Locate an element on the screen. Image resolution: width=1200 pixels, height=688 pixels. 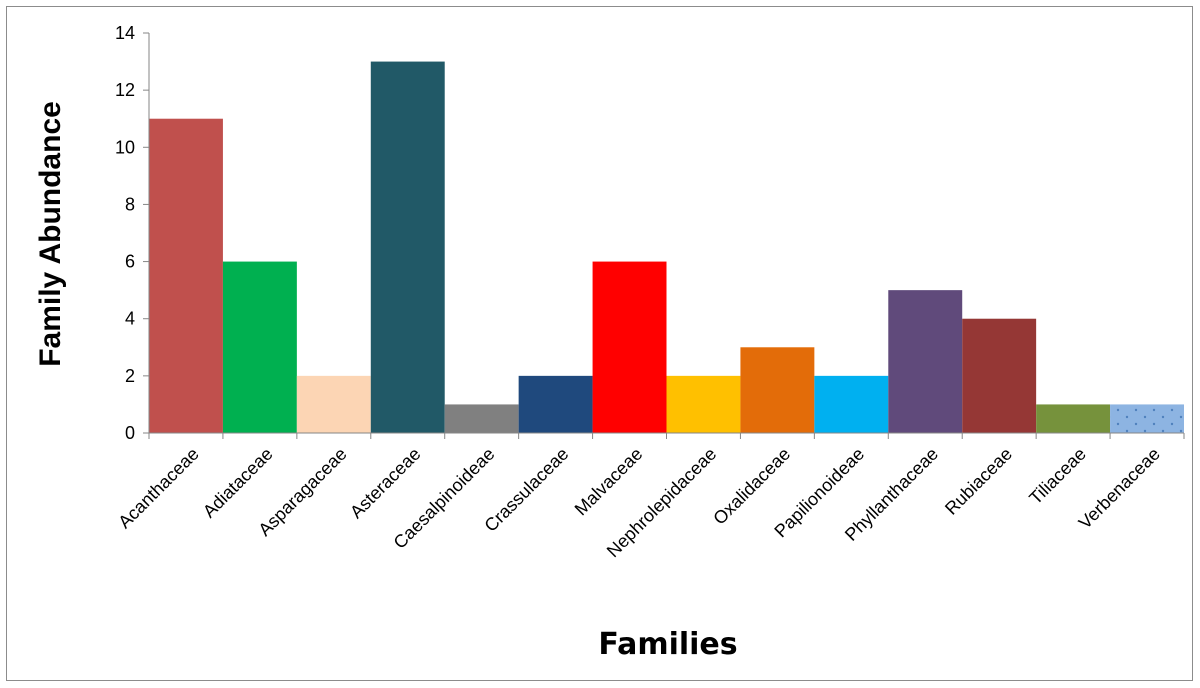
y-tick-label: 4 is located at coordinates (130, 319).